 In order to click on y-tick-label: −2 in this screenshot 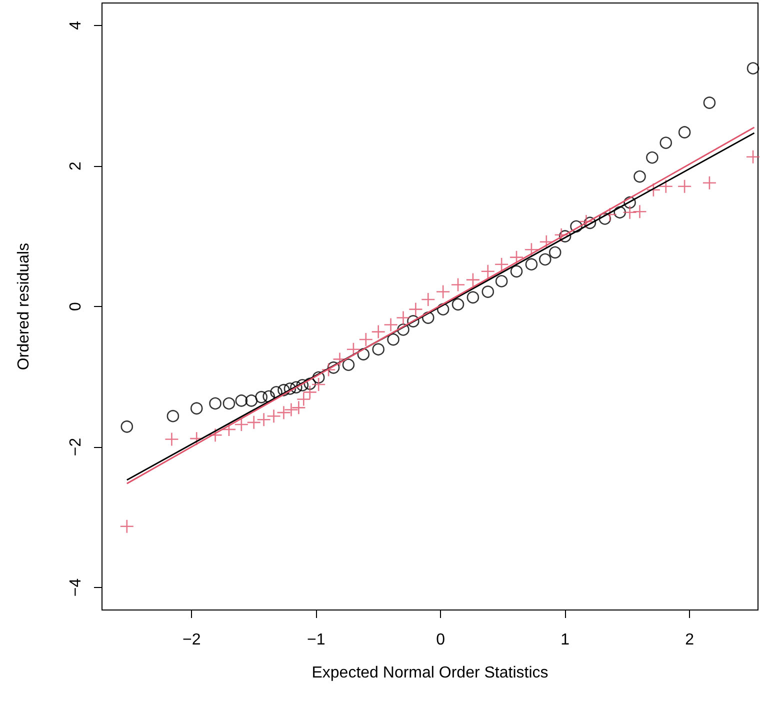, I will do `click(76, 447)`.